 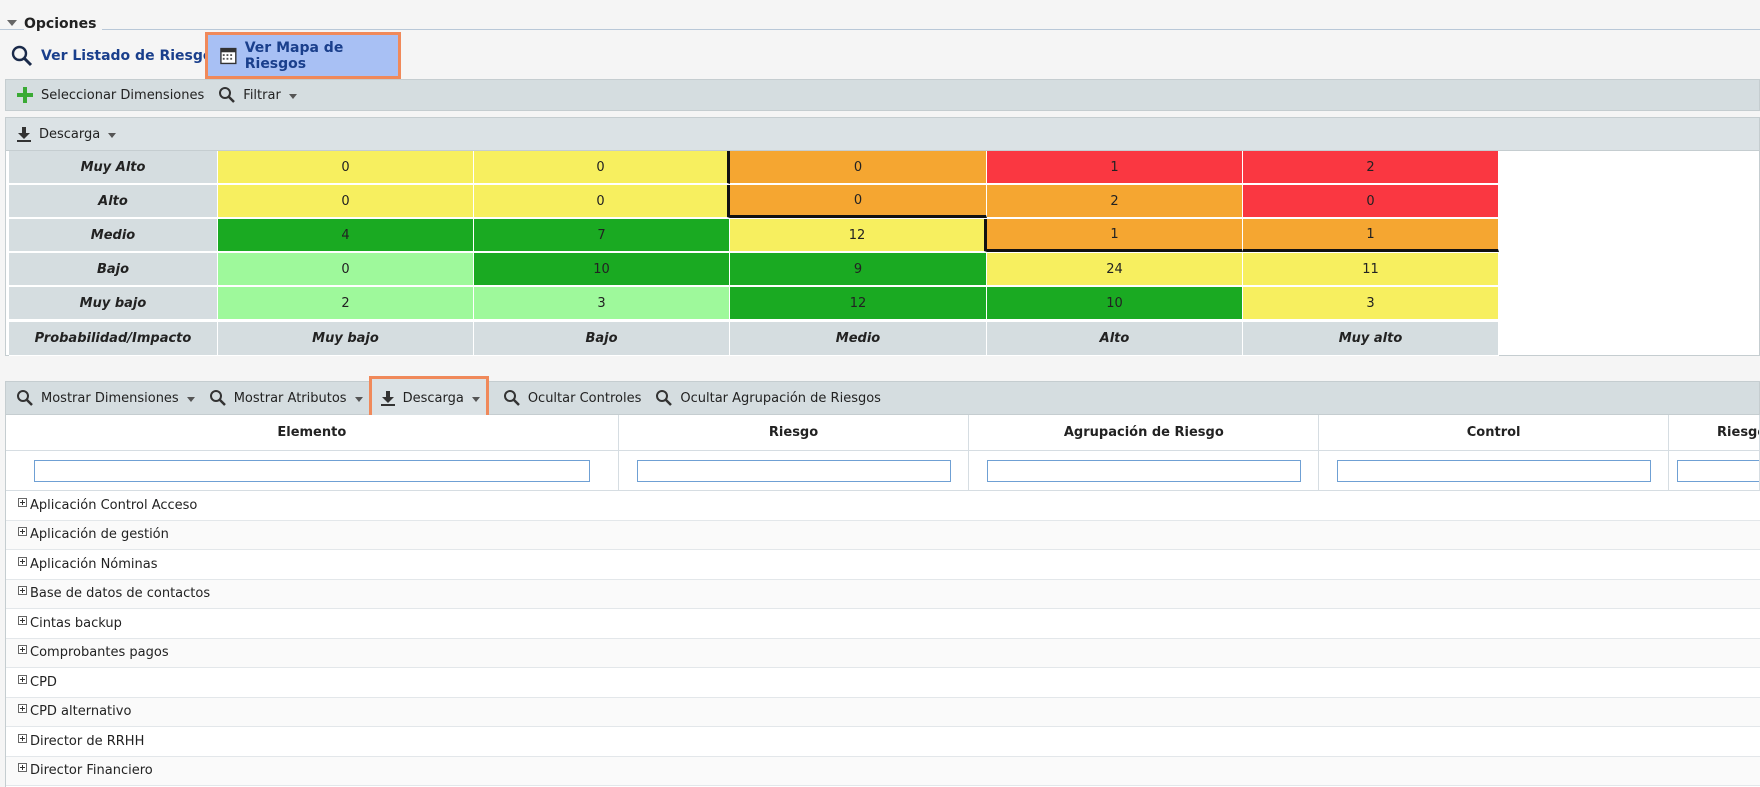 I want to click on grid-download-label: Descarga, so click(x=433, y=398).